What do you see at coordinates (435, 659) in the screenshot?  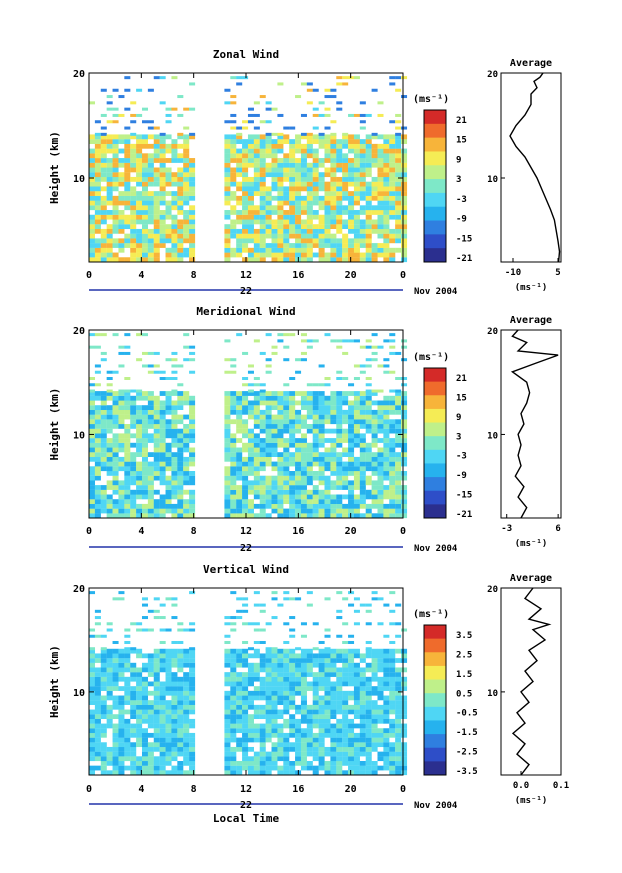 I see `colorbar-segment` at bounding box center [435, 659].